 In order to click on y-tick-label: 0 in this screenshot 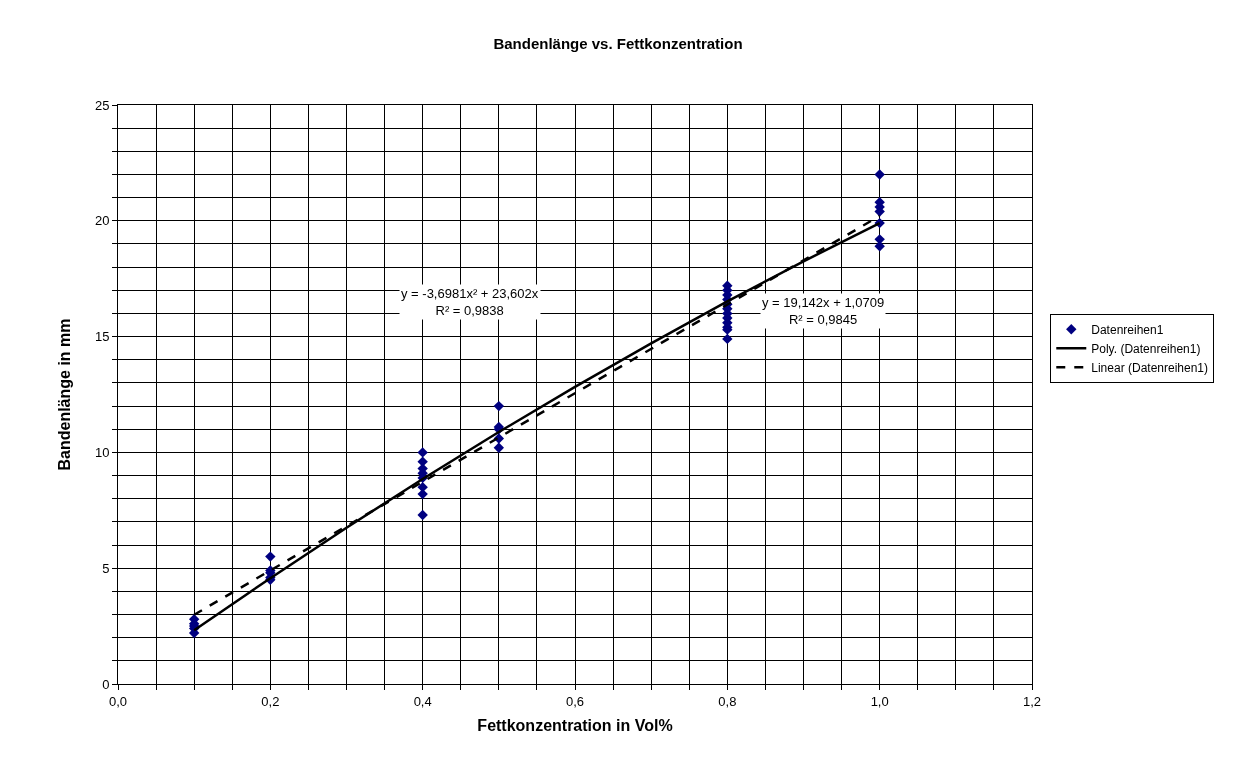, I will do `click(106, 684)`.